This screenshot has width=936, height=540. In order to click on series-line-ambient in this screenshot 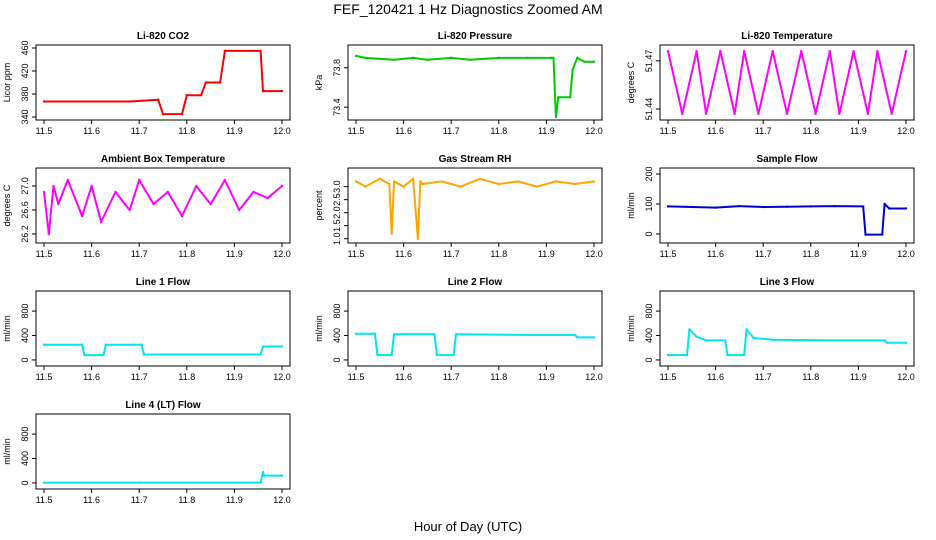, I will do `click(163, 207)`.